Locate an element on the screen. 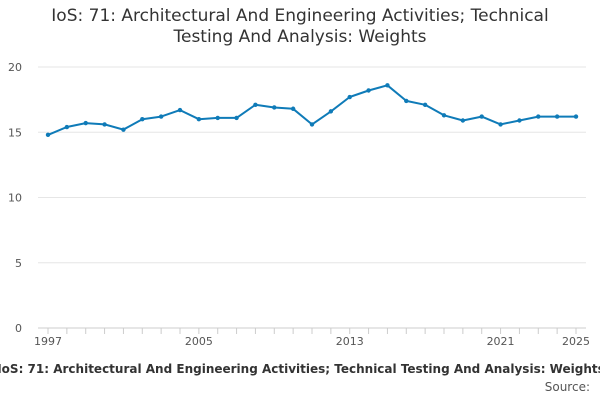  source-label: Source: is located at coordinates (567, 387).